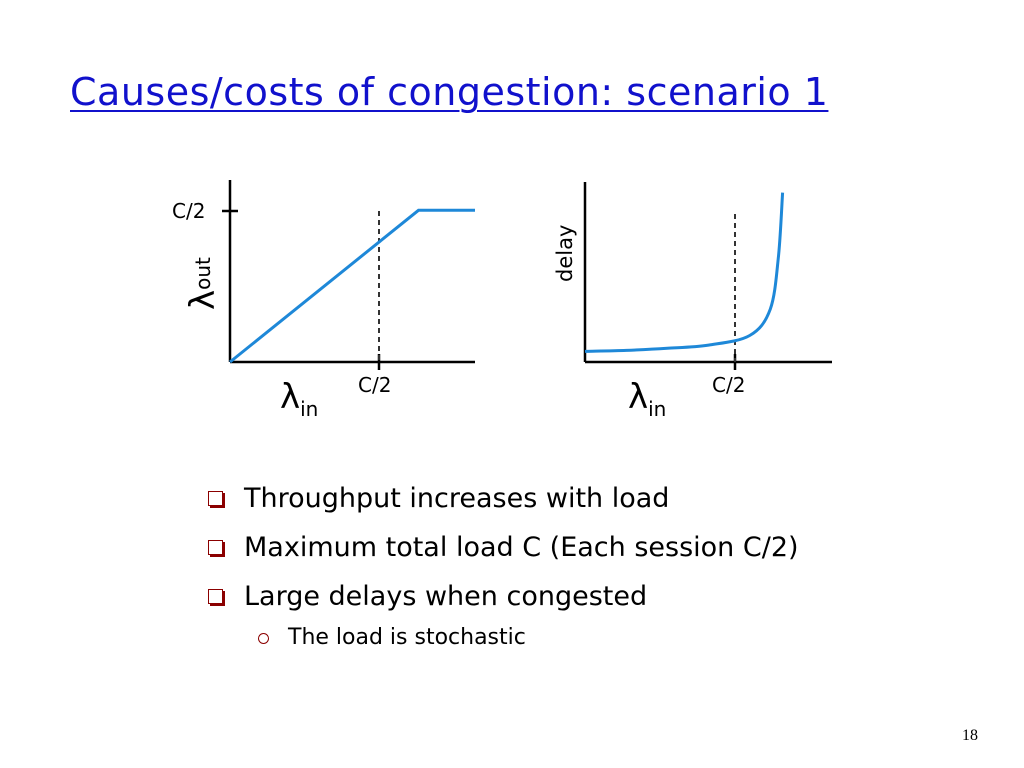  I want to click on throughput-chart: C/2 C/2 λin λout, so click(323, 300).